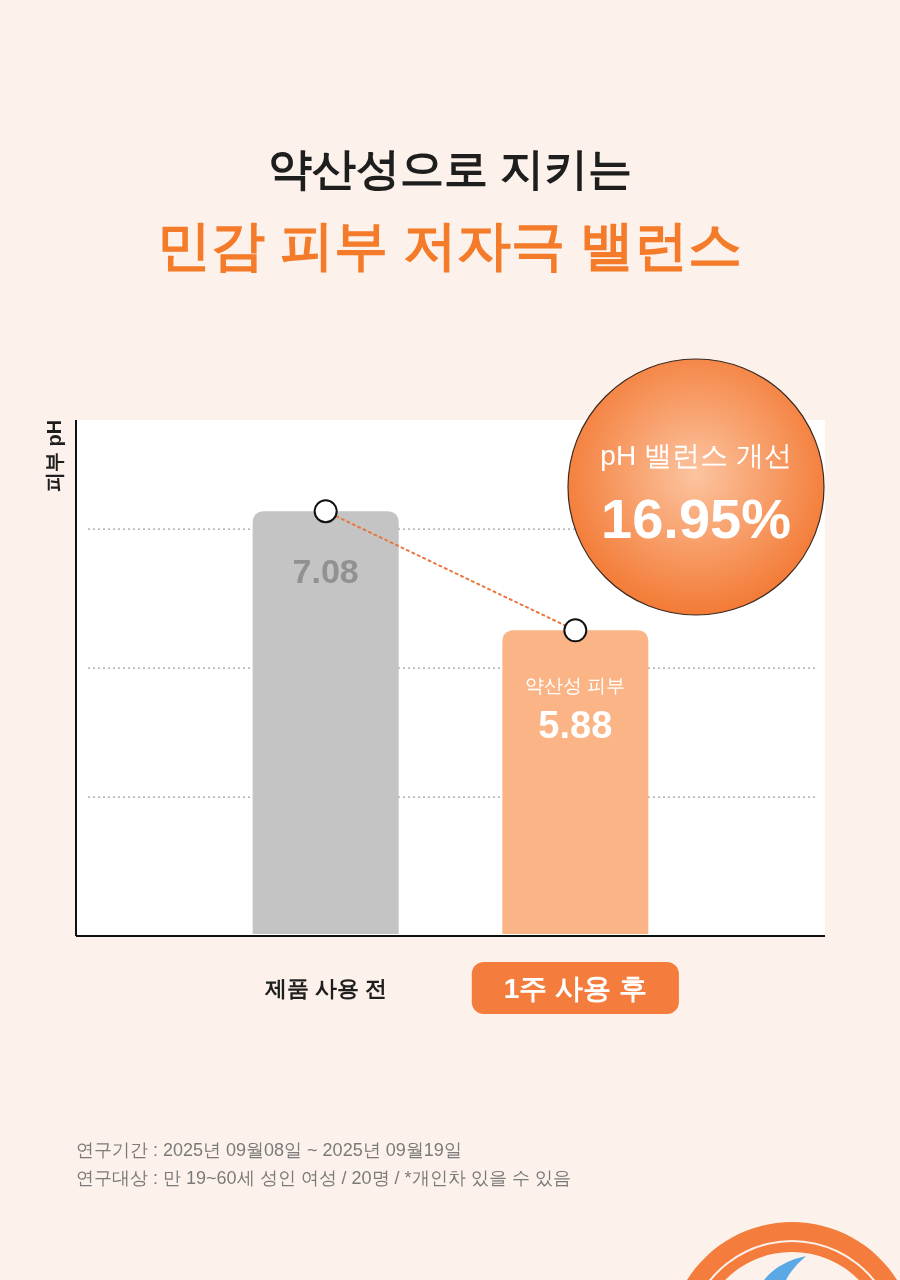  I want to click on x-tick-label: 1주 사용 후, so click(575, 988).